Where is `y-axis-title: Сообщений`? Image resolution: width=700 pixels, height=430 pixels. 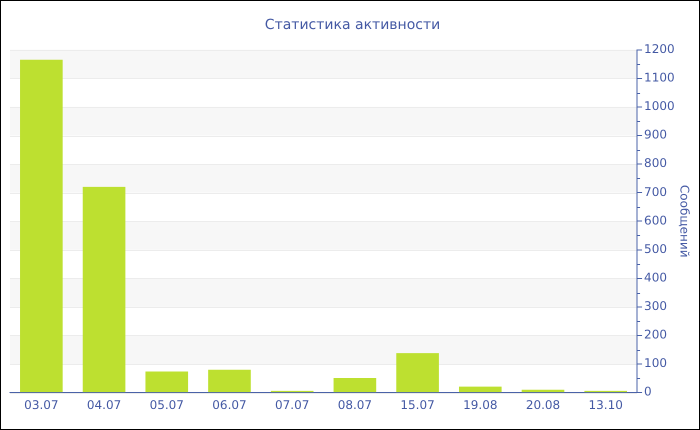
y-axis-title: Сообщений is located at coordinates (685, 221).